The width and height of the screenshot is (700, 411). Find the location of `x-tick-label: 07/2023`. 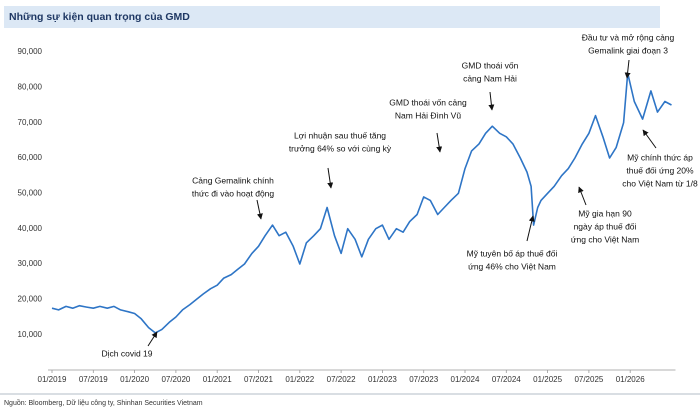

x-tick-label: 07/2023 is located at coordinates (423, 379).